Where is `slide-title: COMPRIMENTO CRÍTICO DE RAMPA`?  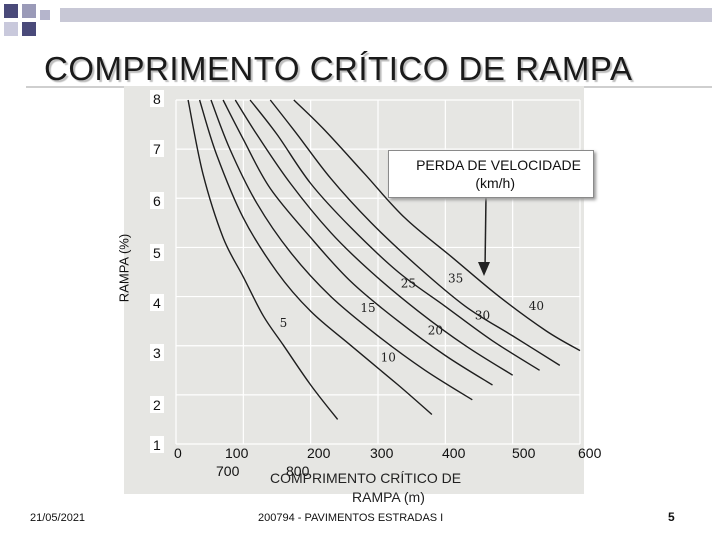
slide-title: COMPRIMENTO CRÍTICO DE RAMPA is located at coordinates (338, 68).